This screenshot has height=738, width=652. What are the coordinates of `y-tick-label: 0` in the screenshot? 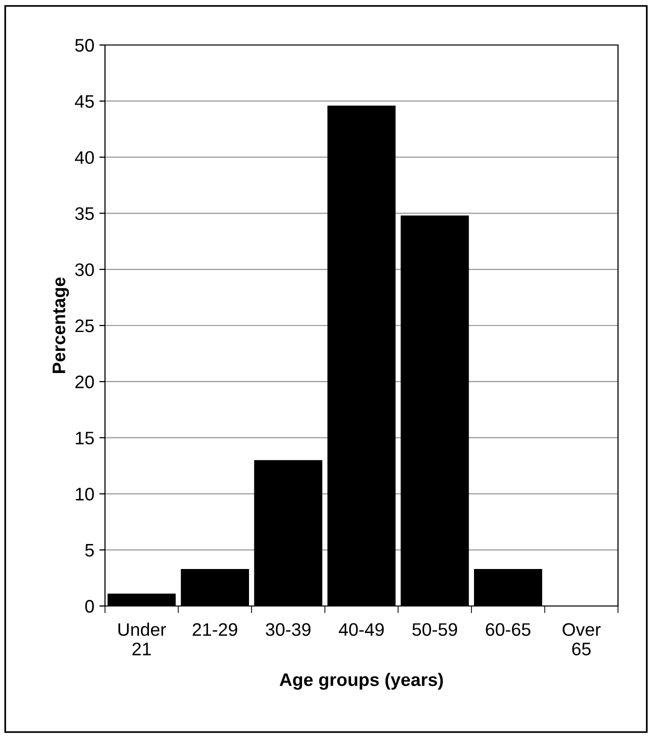 It's located at (89, 606).